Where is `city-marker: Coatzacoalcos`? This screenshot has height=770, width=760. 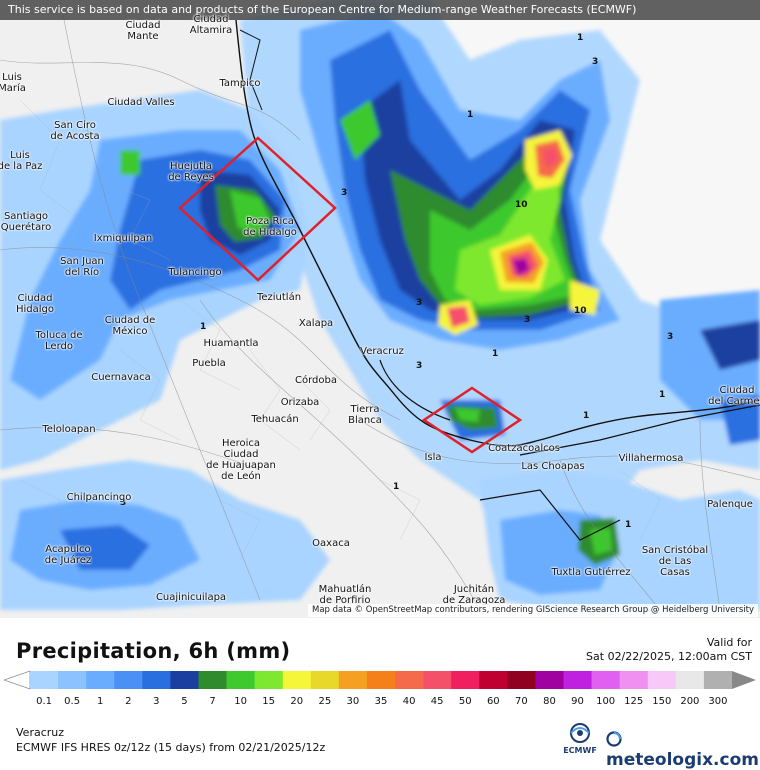 city-marker: Coatzacoalcos is located at coordinates (524, 448).